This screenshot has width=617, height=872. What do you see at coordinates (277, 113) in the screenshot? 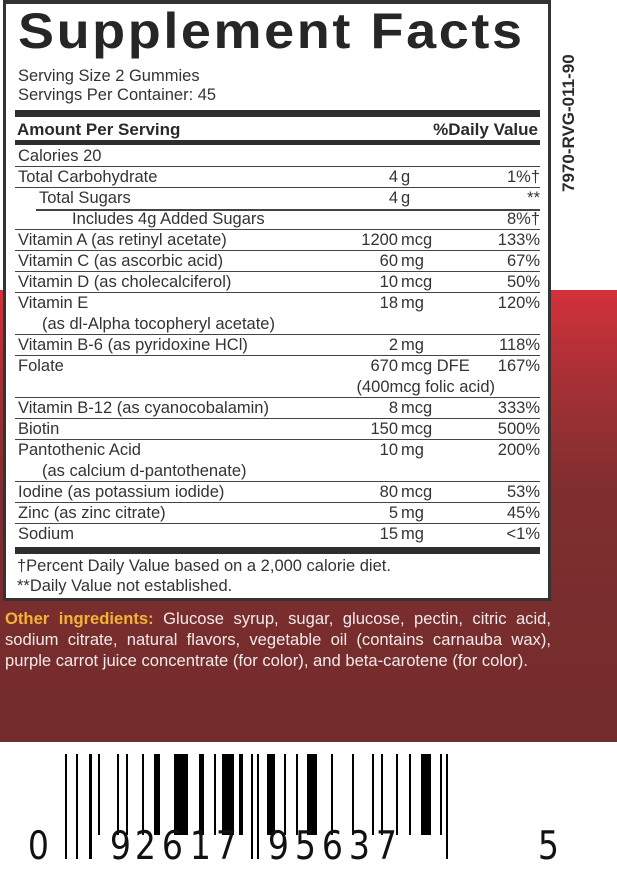
I see `thick-divider` at bounding box center [277, 113].